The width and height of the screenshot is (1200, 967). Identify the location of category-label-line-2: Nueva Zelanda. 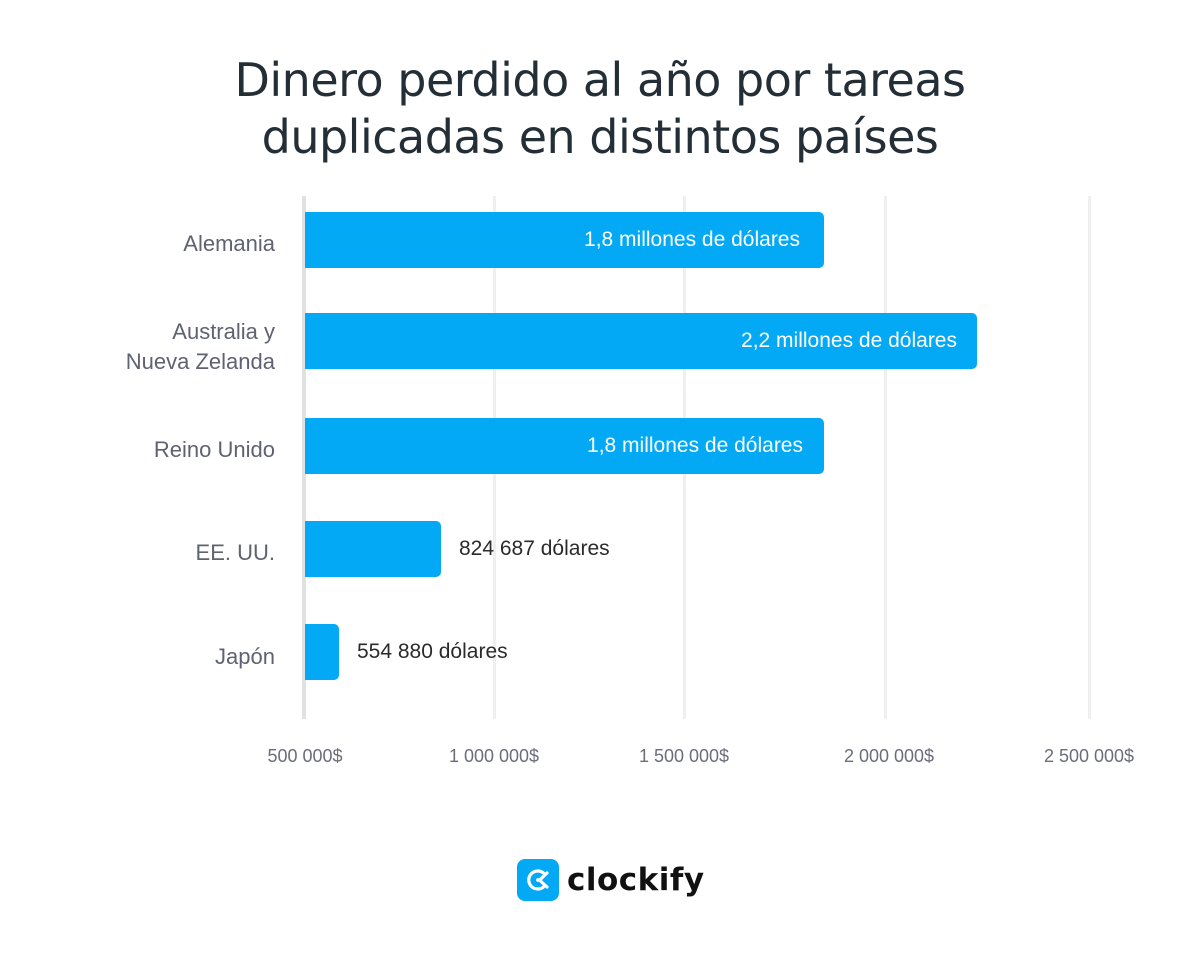
(200, 361).